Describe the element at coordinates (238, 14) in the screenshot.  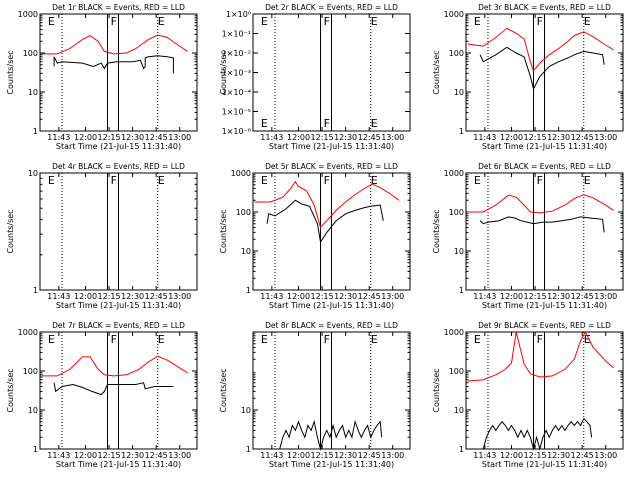
I see `y-tick-label: 1×10⁰` at that location.